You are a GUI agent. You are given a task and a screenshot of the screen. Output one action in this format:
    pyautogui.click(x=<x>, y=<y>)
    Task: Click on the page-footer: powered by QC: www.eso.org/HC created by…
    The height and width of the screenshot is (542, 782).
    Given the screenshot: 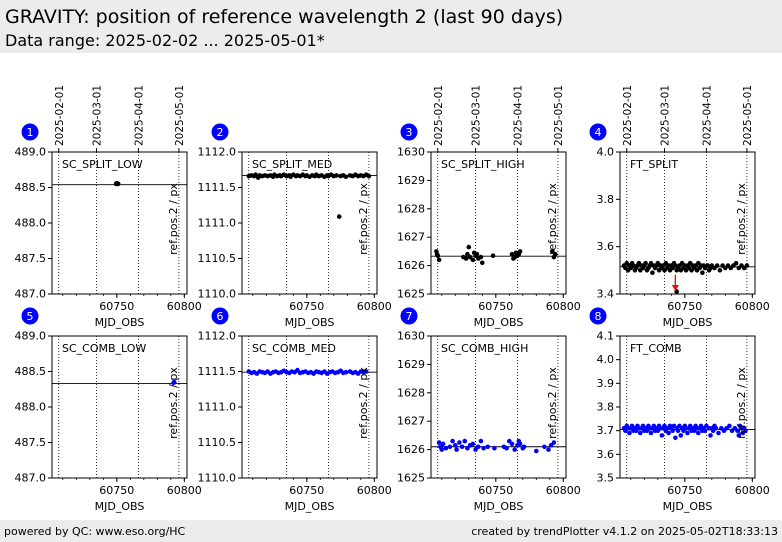 What is the action you would take?
    pyautogui.click(x=391, y=531)
    